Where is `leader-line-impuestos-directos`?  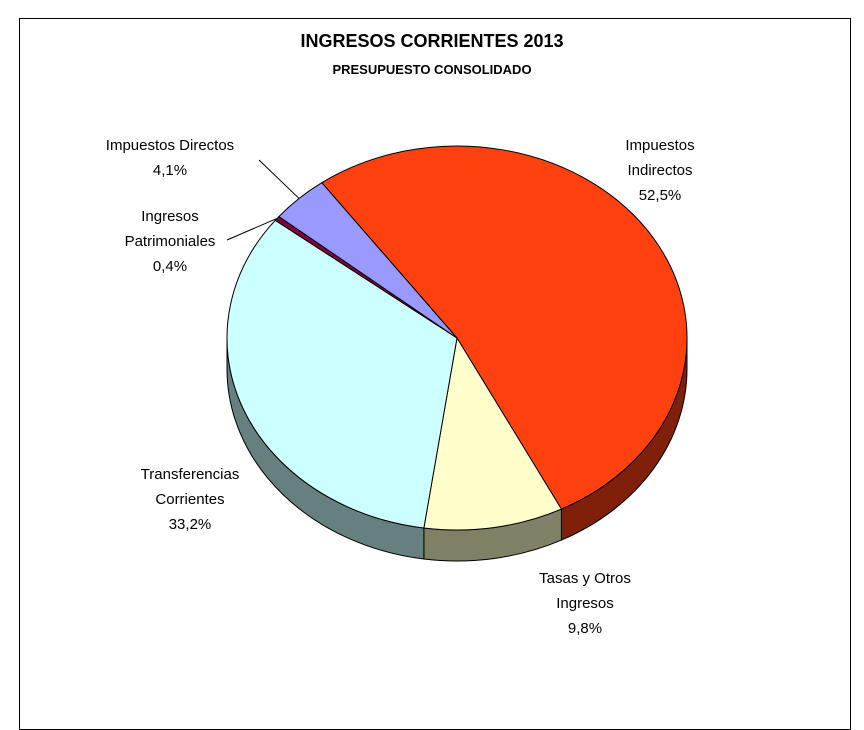 leader-line-impuestos-directos is located at coordinates (279, 179).